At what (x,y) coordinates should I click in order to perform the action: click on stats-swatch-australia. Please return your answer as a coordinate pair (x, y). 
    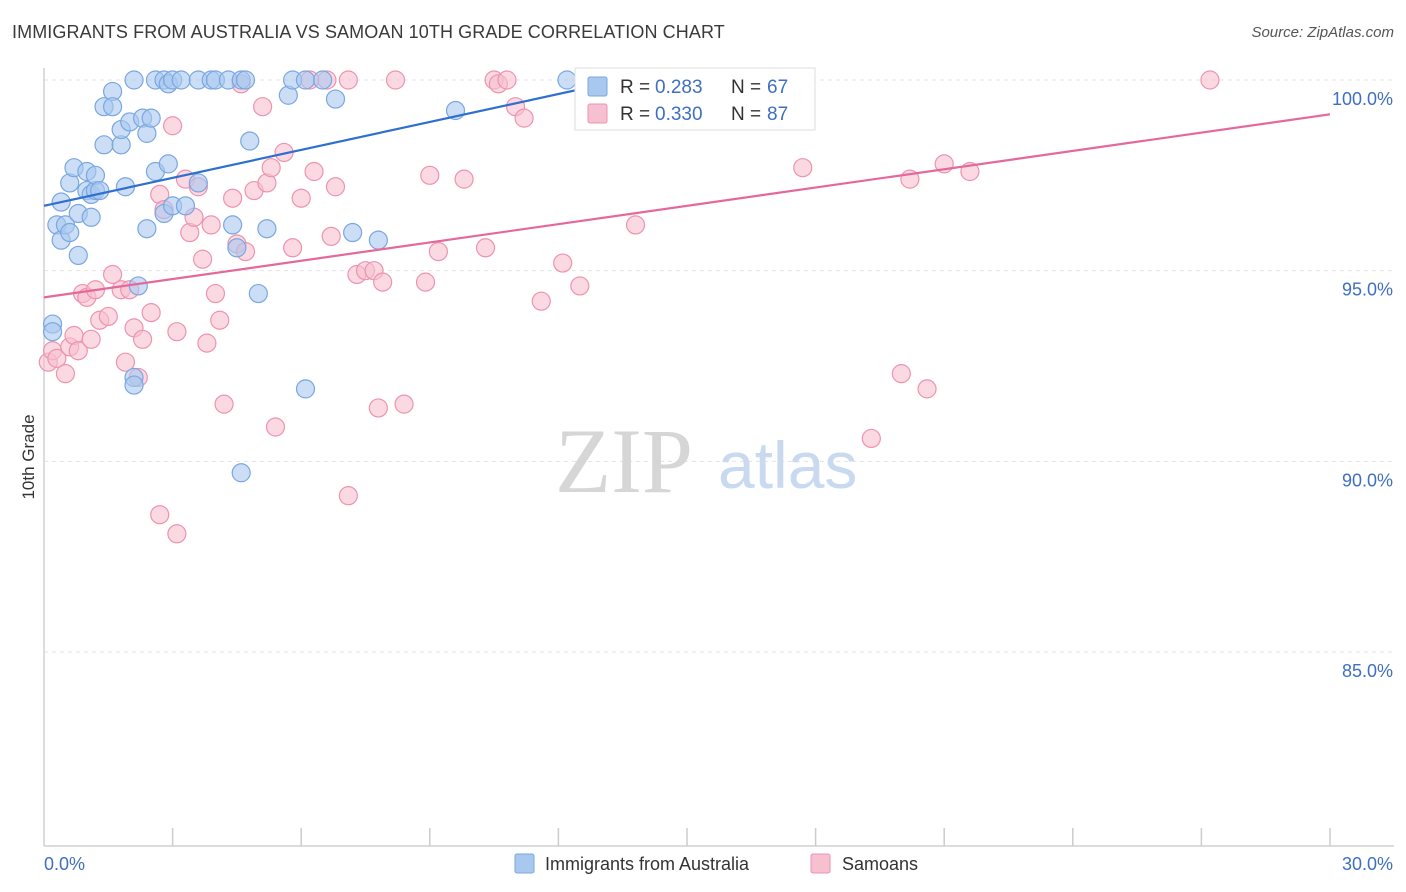
    Looking at the image, I should click on (597, 86).